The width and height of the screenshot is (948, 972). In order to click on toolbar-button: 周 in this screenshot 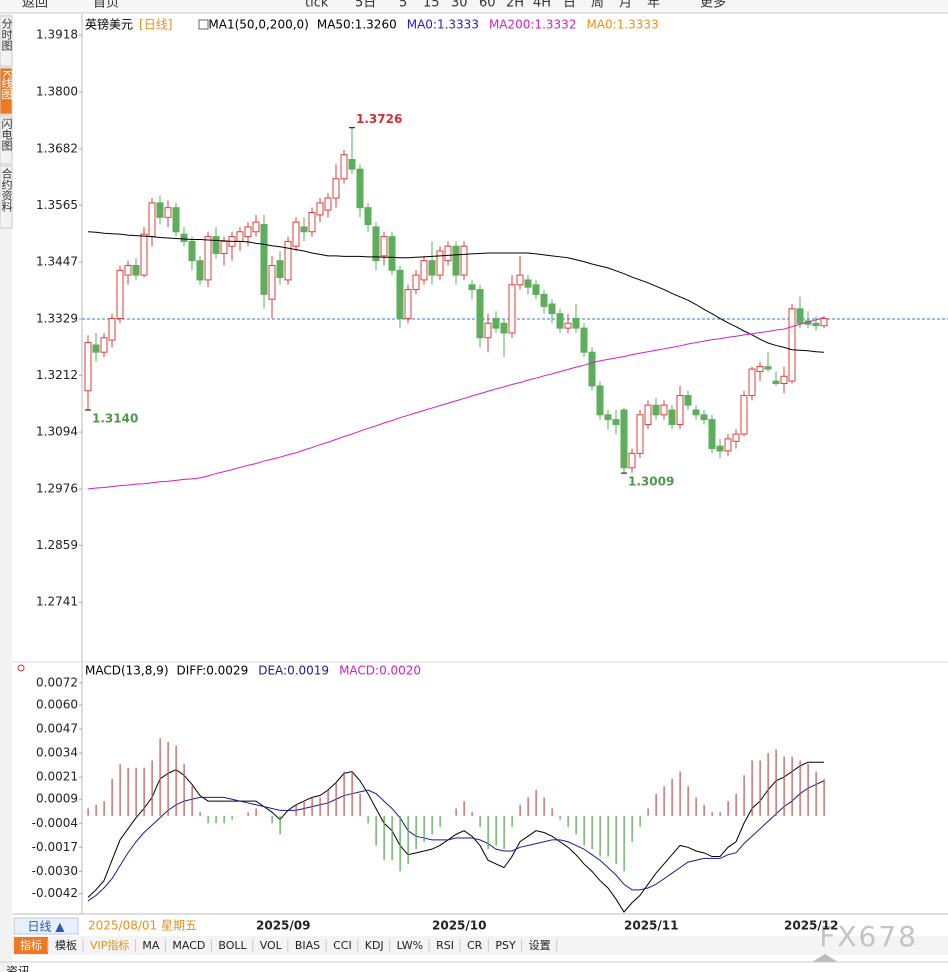, I will do `click(597, 5)`.